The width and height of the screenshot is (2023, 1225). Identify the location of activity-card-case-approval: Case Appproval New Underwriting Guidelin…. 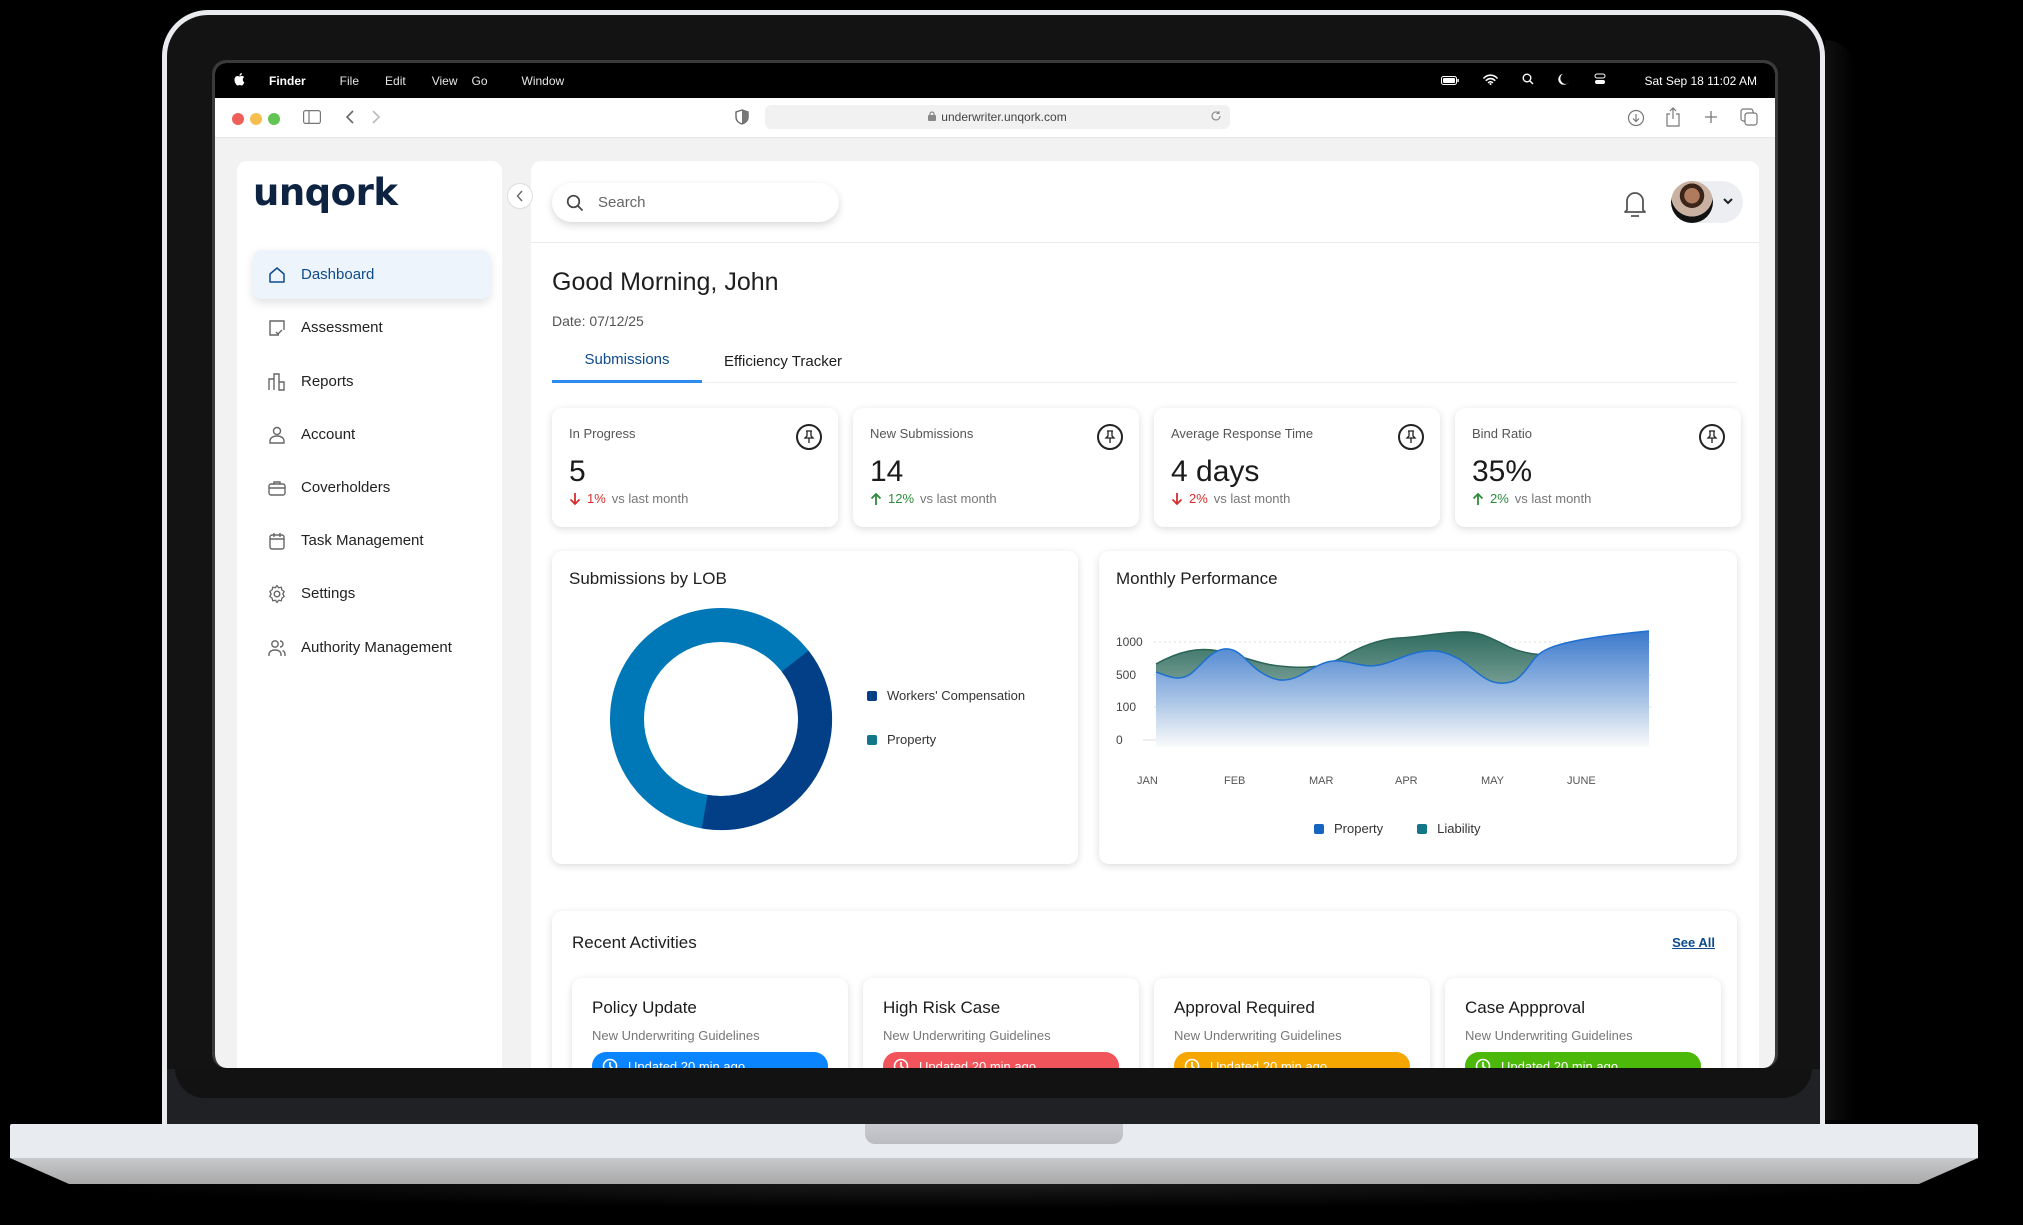
(1583, 1023).